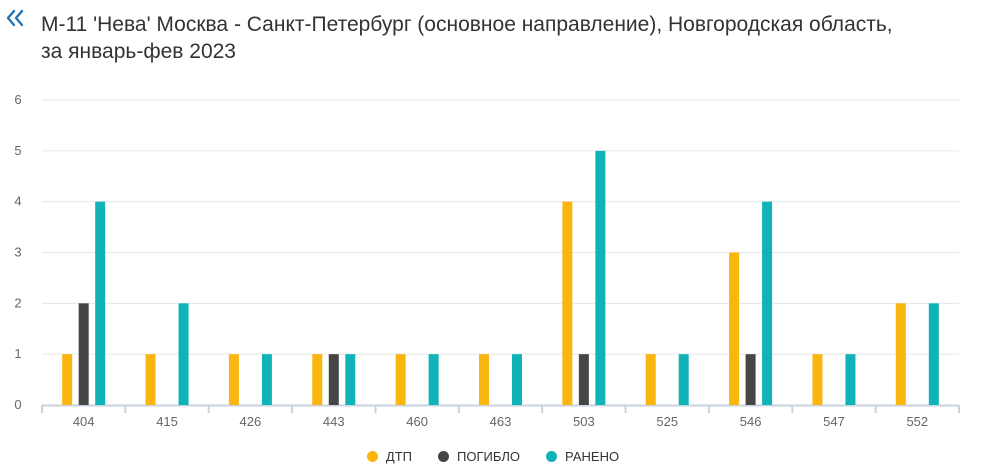 The image size is (986, 470). What do you see at coordinates (444, 456) in the screenshot?
I see `legend-swatch-pogiblo` at bounding box center [444, 456].